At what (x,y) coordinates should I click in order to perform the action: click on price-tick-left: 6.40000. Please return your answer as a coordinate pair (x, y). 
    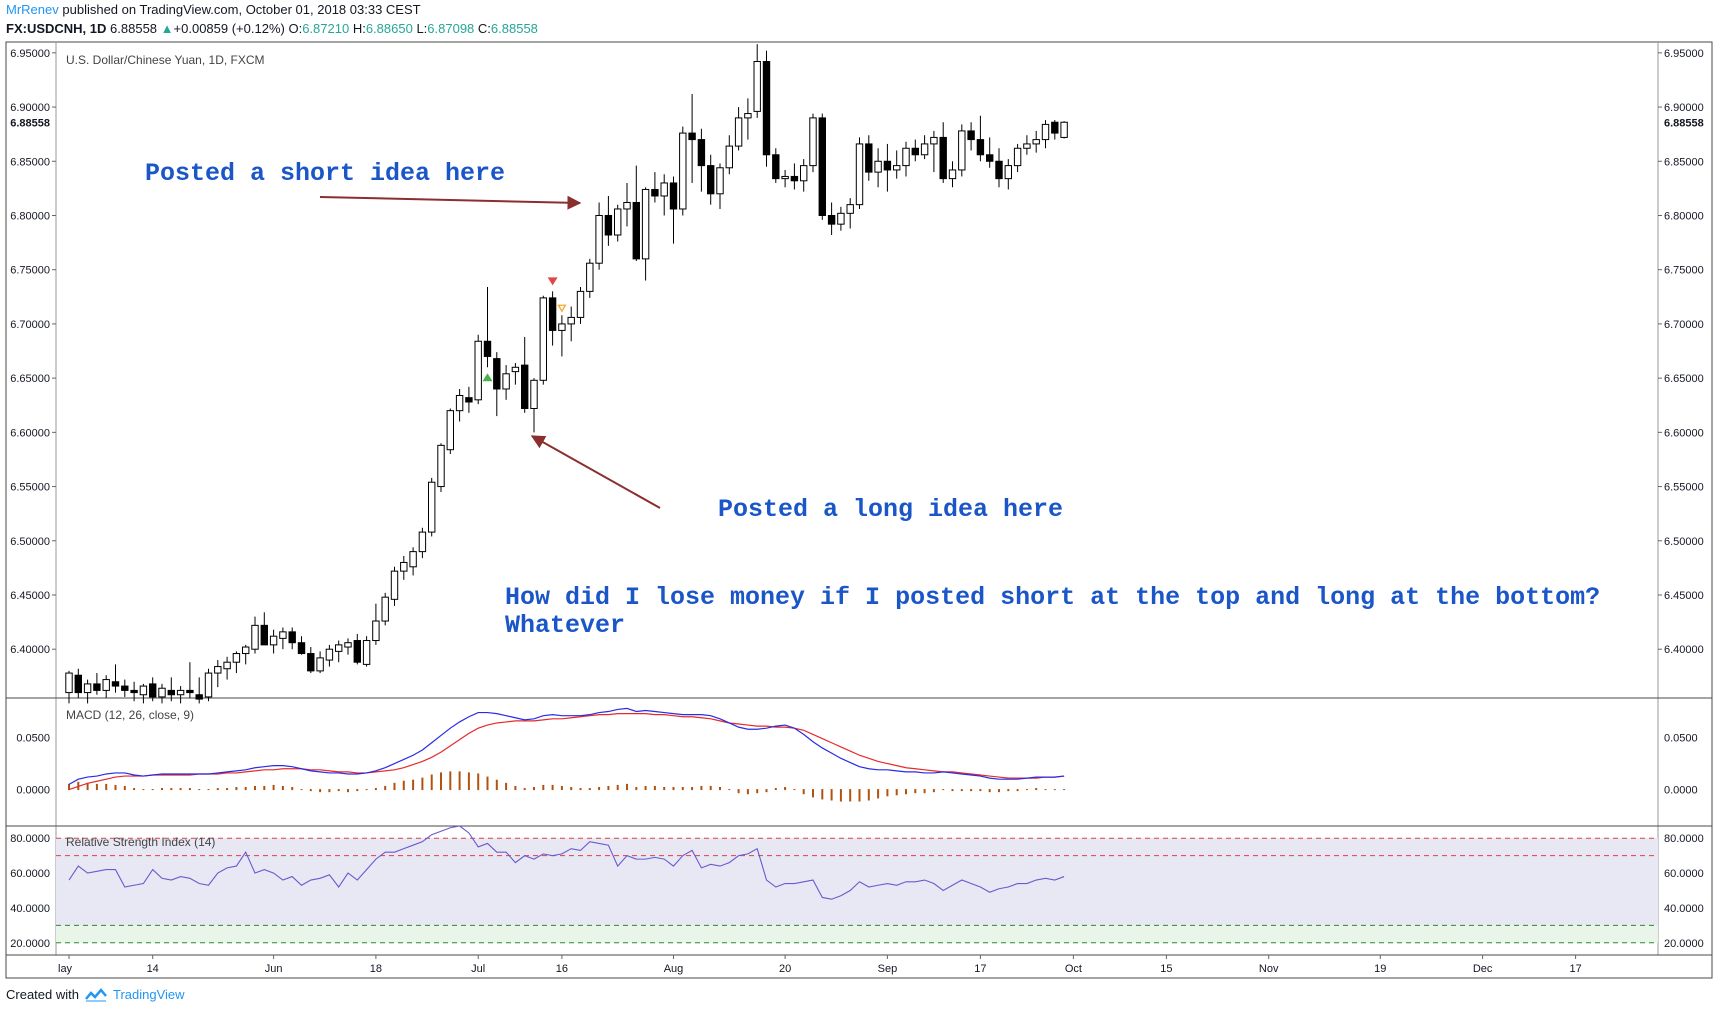
    Looking at the image, I should click on (30, 650).